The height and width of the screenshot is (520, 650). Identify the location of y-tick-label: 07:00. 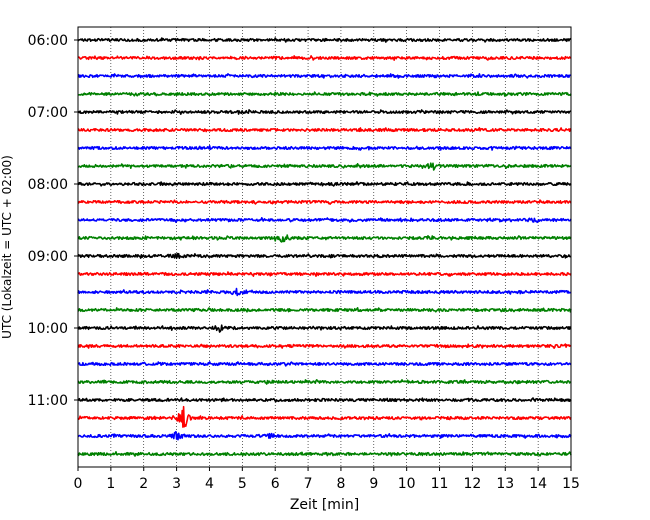
(48, 113).